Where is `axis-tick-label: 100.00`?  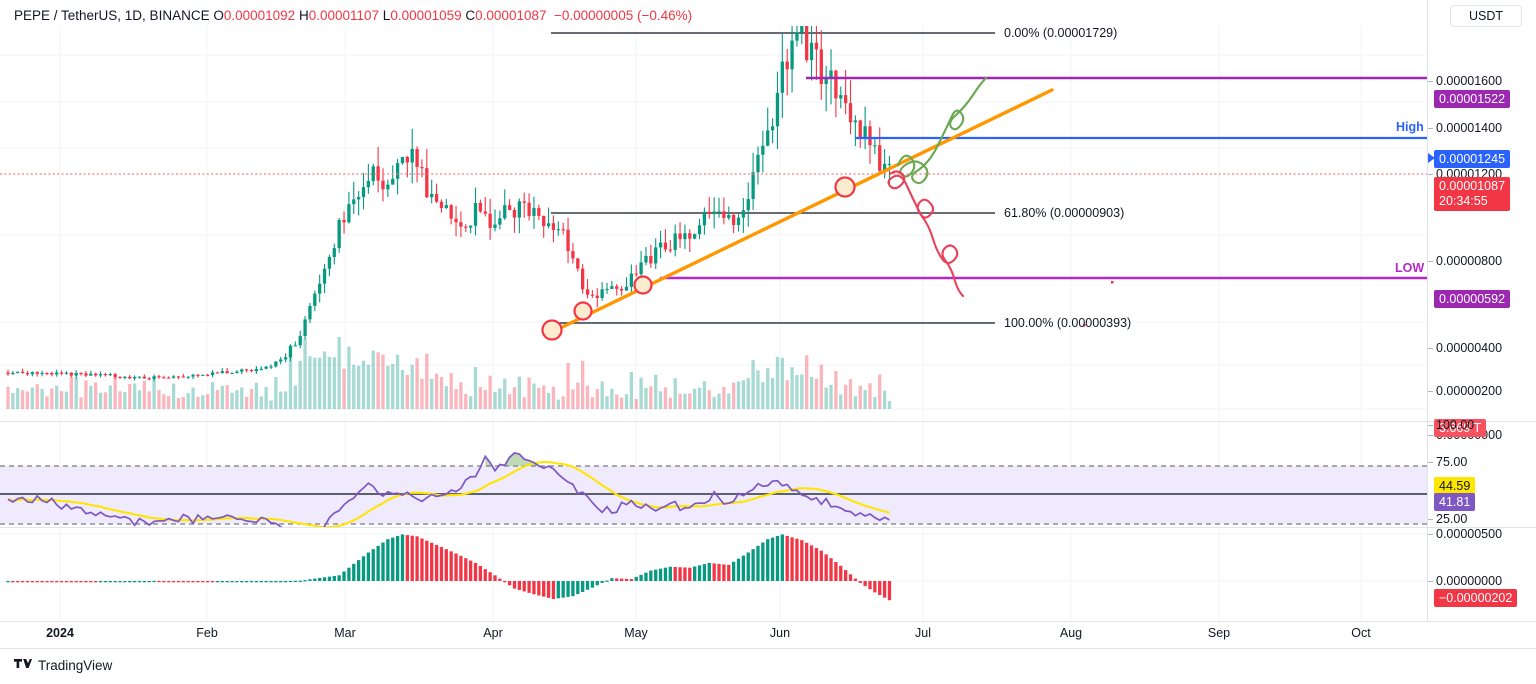 axis-tick-label: 100.00 is located at coordinates (1455, 425).